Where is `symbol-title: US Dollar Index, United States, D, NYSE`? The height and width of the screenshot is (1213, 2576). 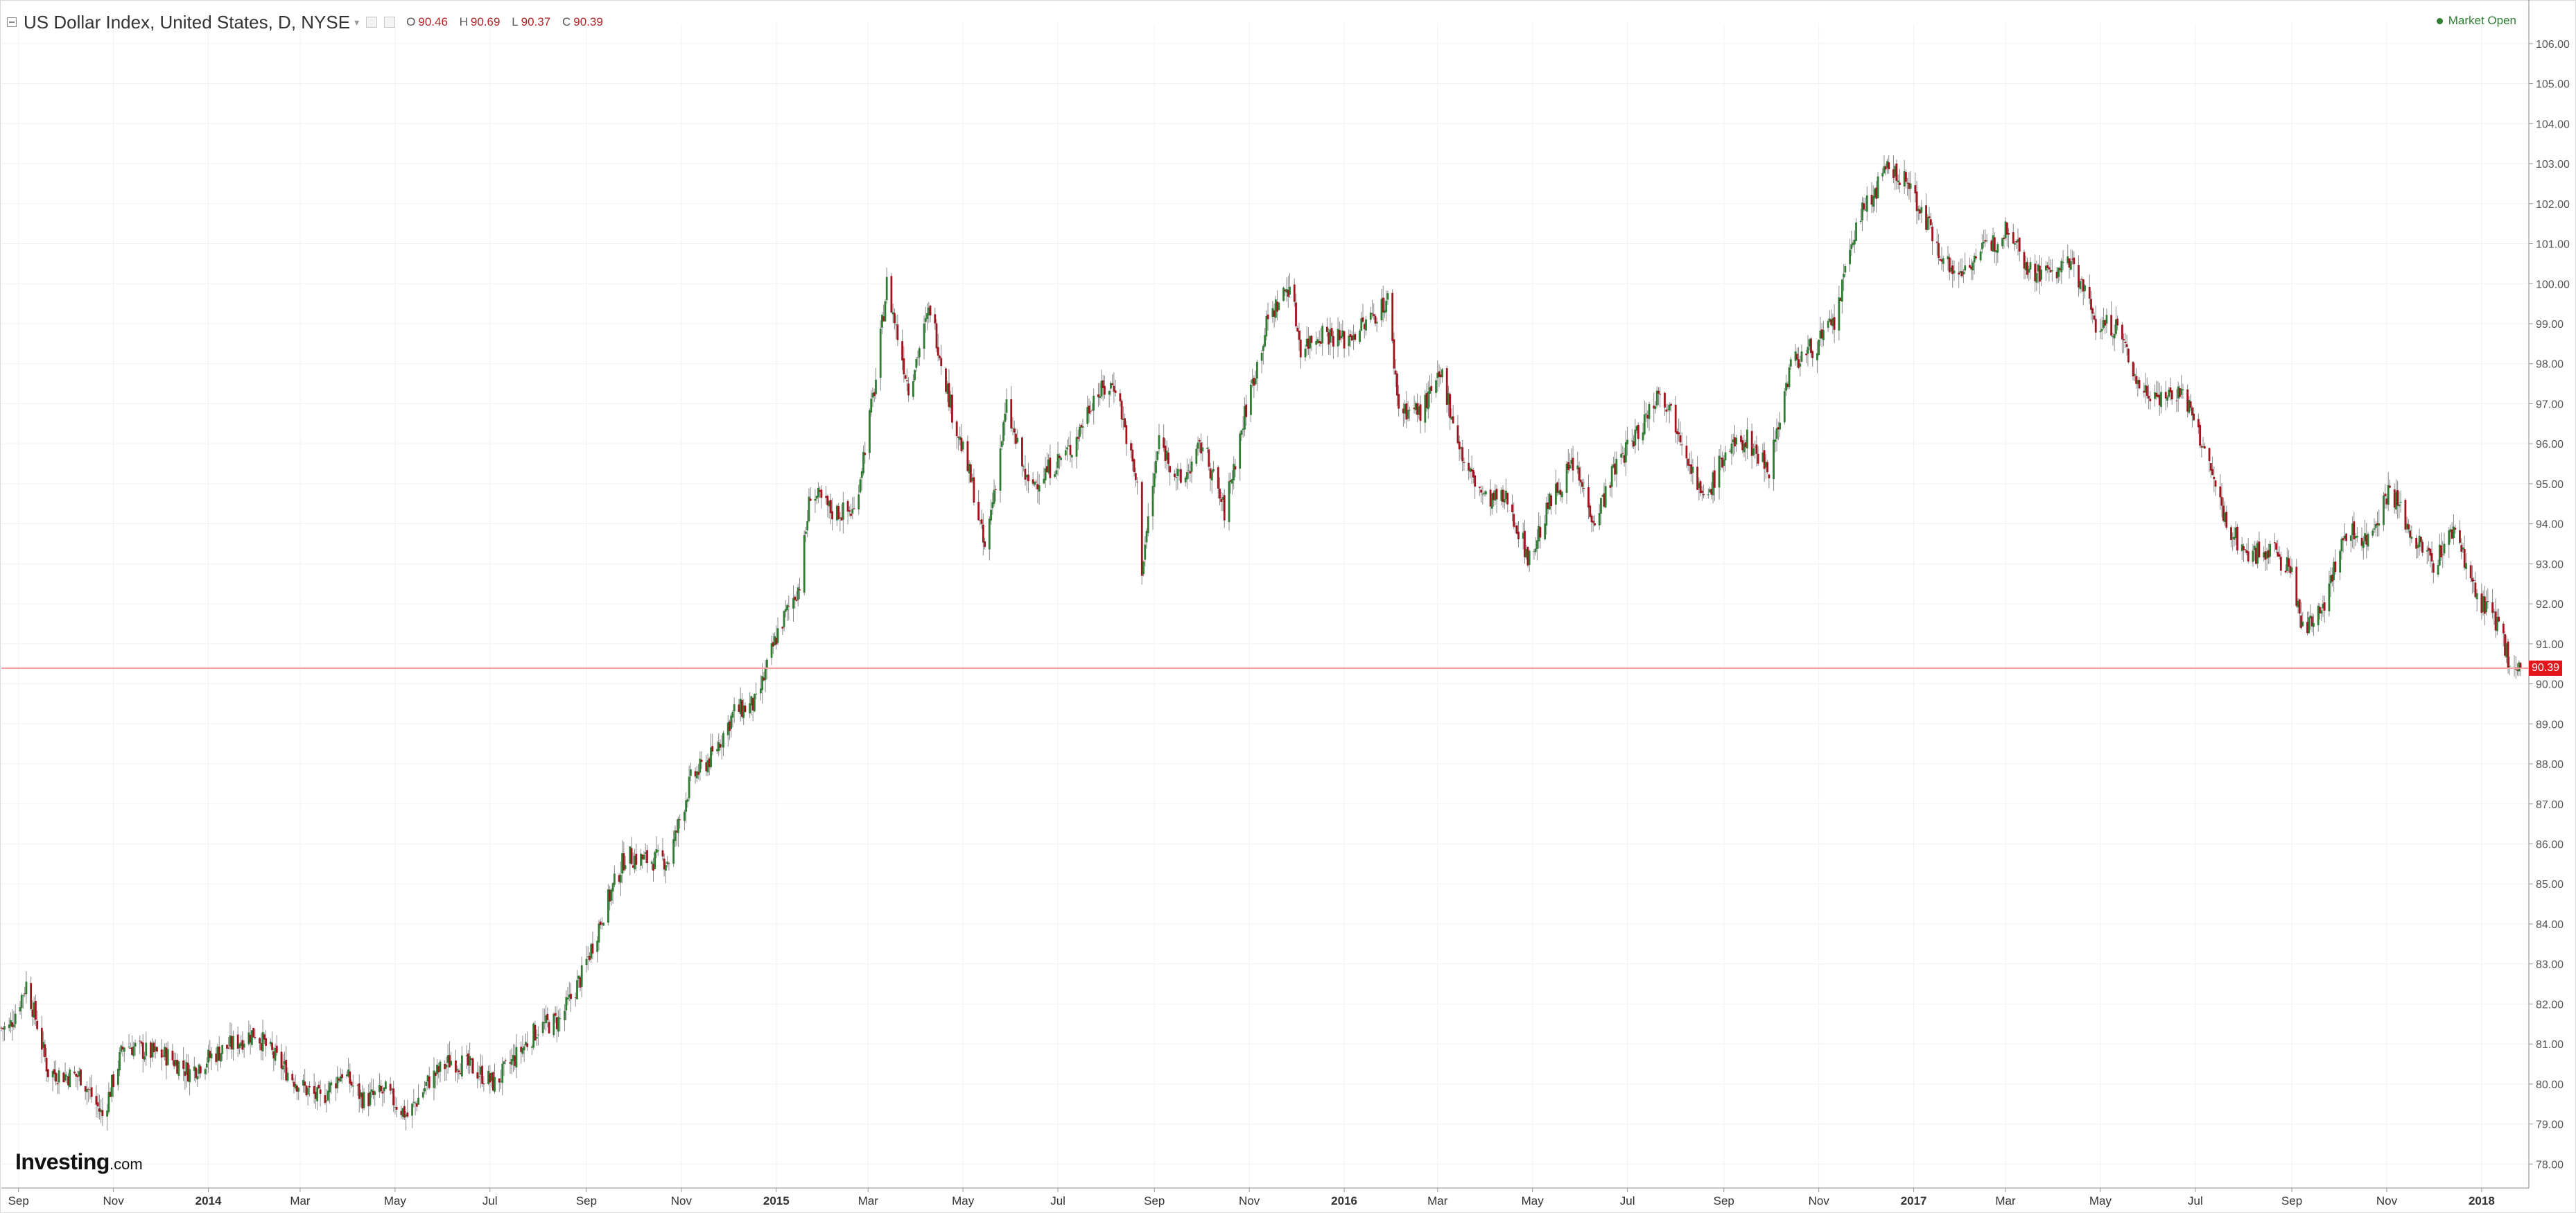 symbol-title: US Dollar Index, United States, D, NYSE is located at coordinates (187, 22).